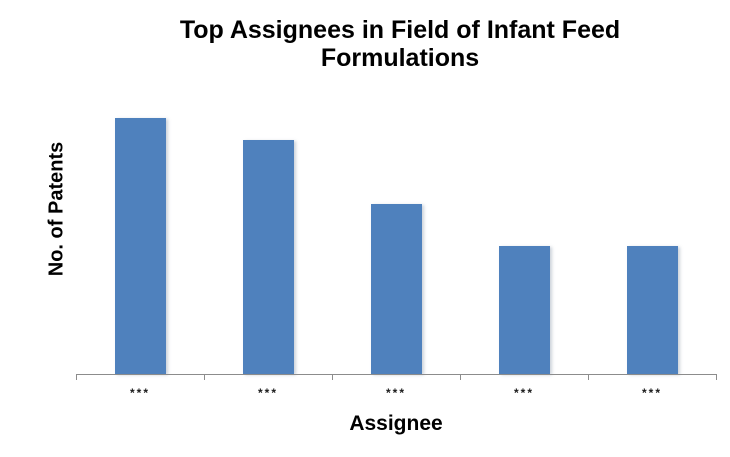  What do you see at coordinates (56, 209) in the screenshot?
I see `y-axis-title: No. of Patents` at bounding box center [56, 209].